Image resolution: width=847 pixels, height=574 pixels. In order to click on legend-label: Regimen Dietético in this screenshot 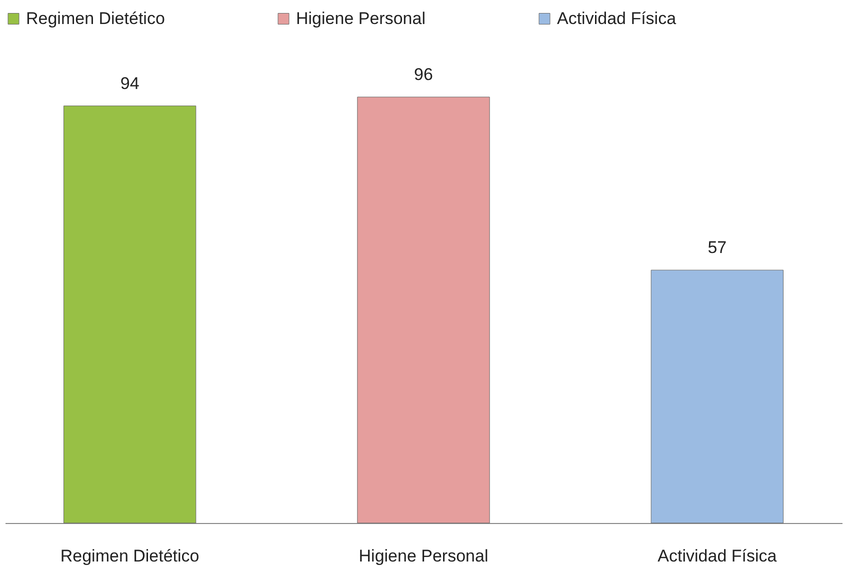, I will do `click(95, 18)`.